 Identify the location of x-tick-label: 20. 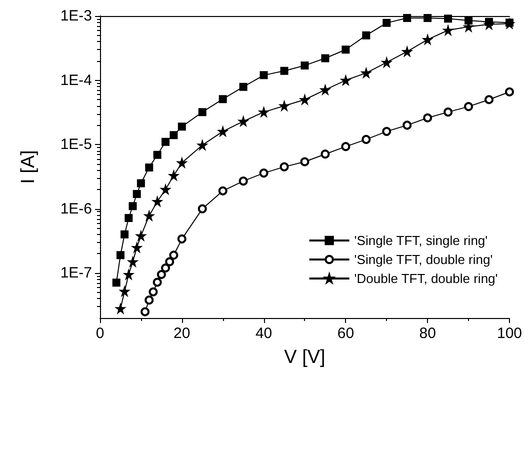
(182, 333).